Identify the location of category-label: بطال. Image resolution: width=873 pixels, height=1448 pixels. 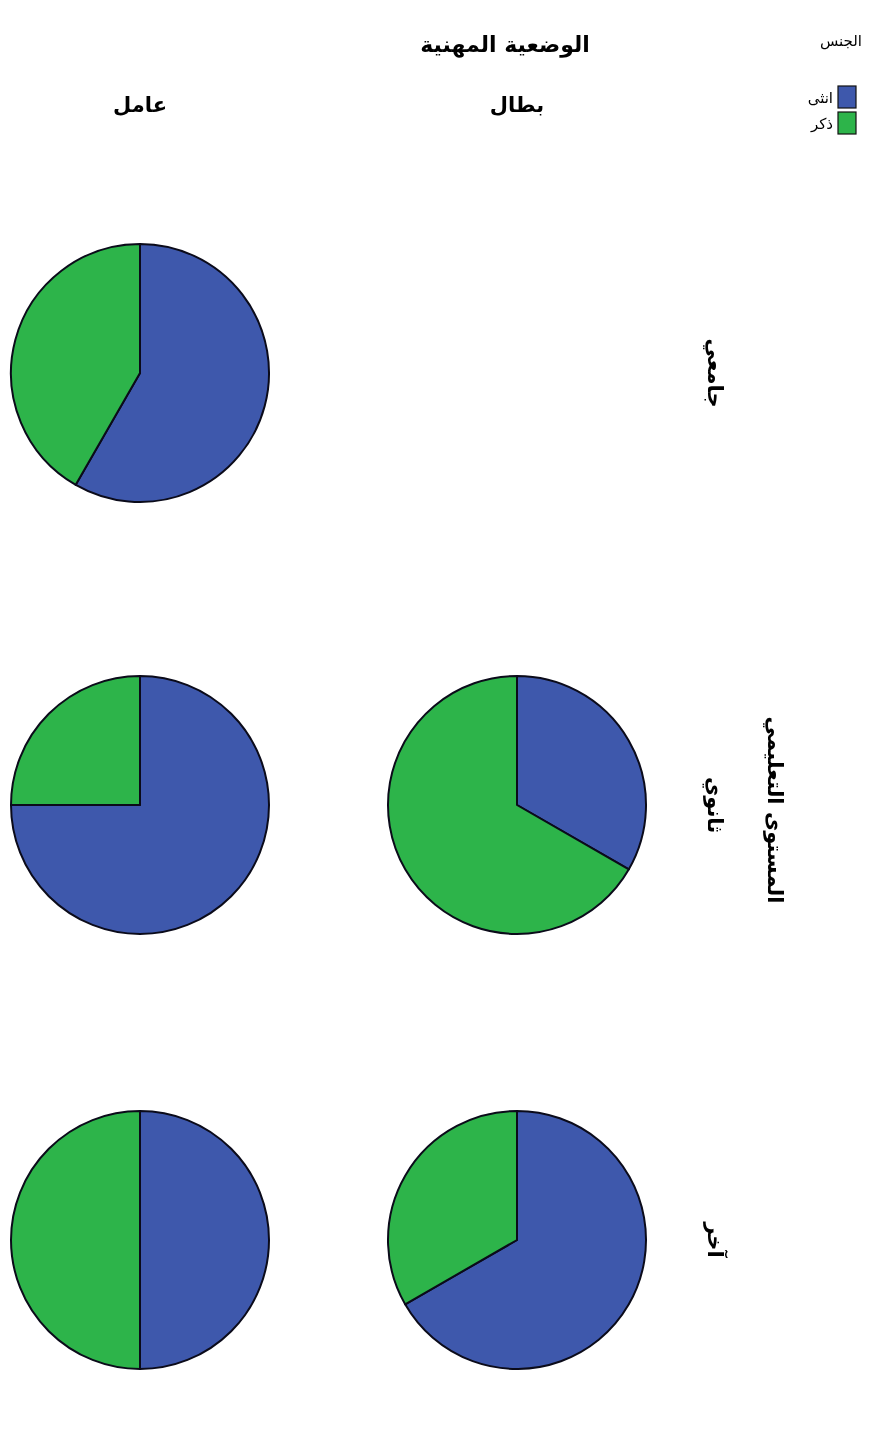
(517, 105).